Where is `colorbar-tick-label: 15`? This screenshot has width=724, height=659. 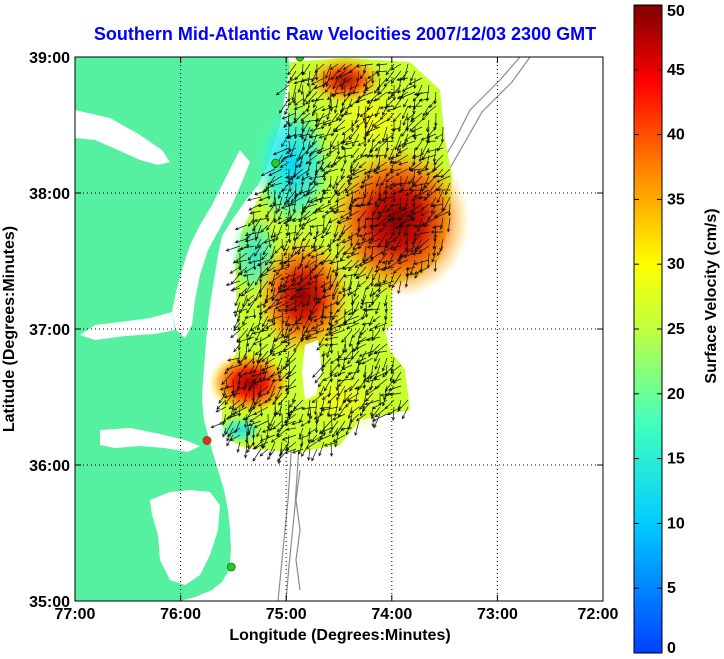 colorbar-tick-label: 15 is located at coordinates (676, 459).